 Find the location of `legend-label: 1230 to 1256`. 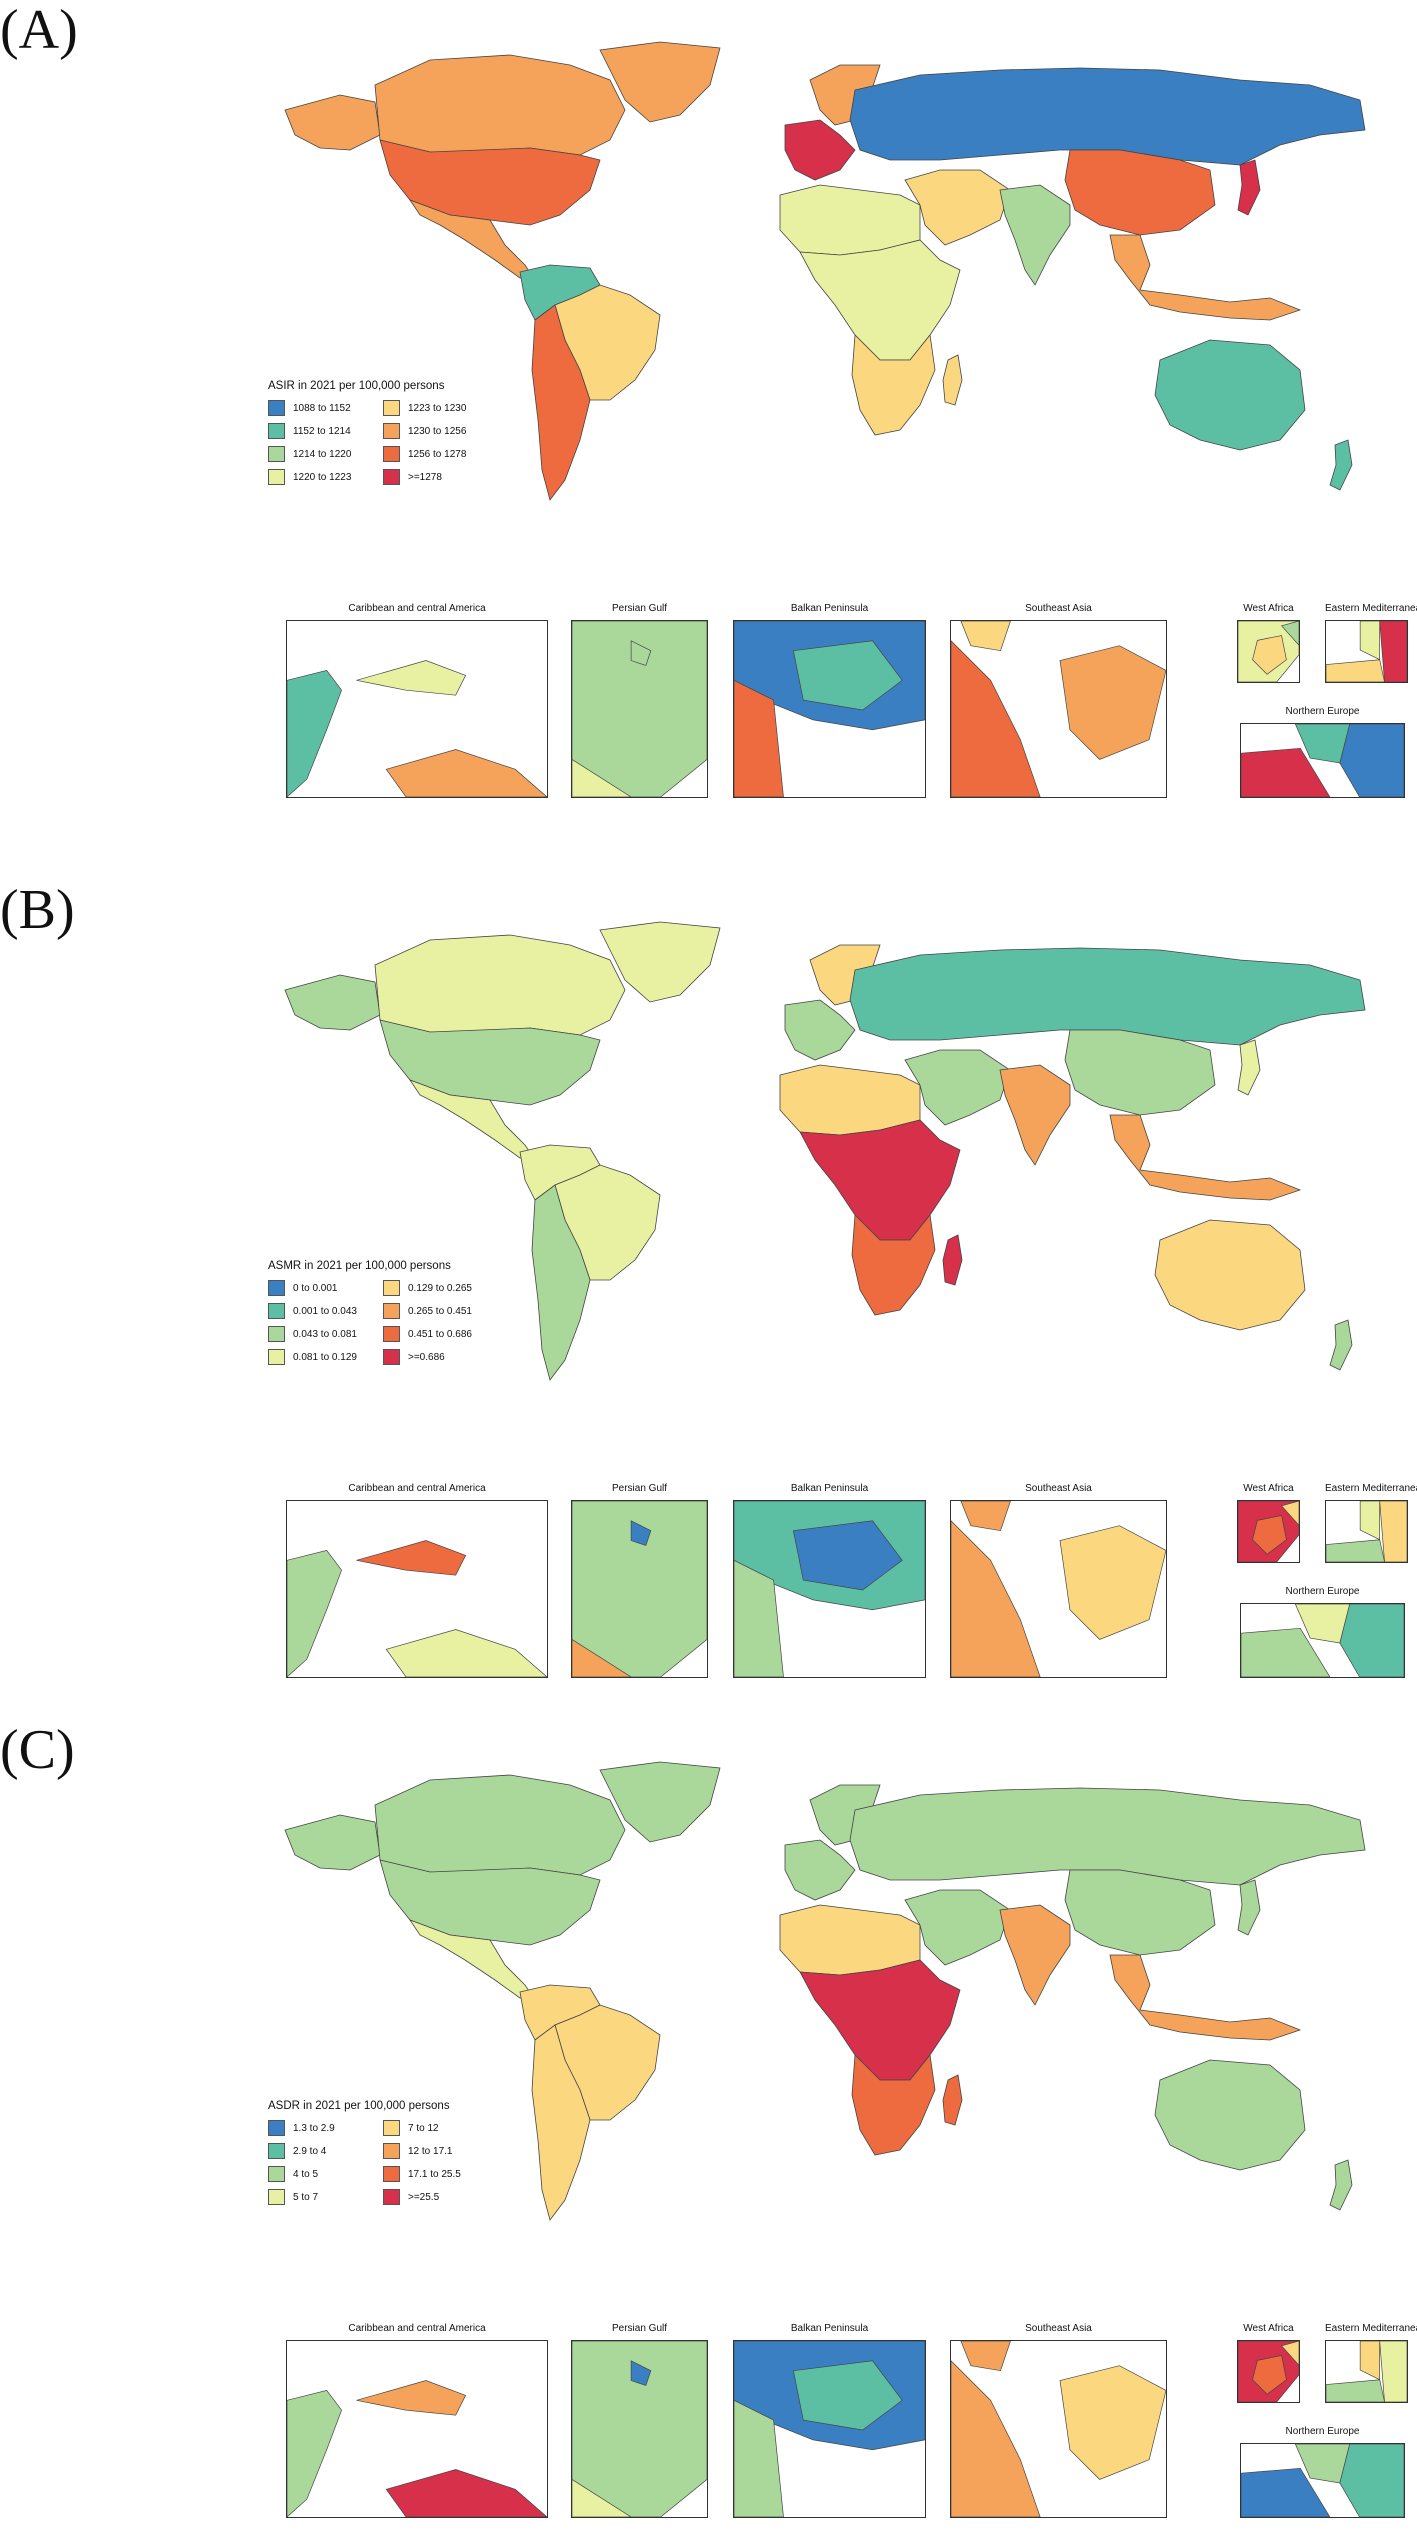

legend-label: 1230 to 1256 is located at coordinates (437, 431).